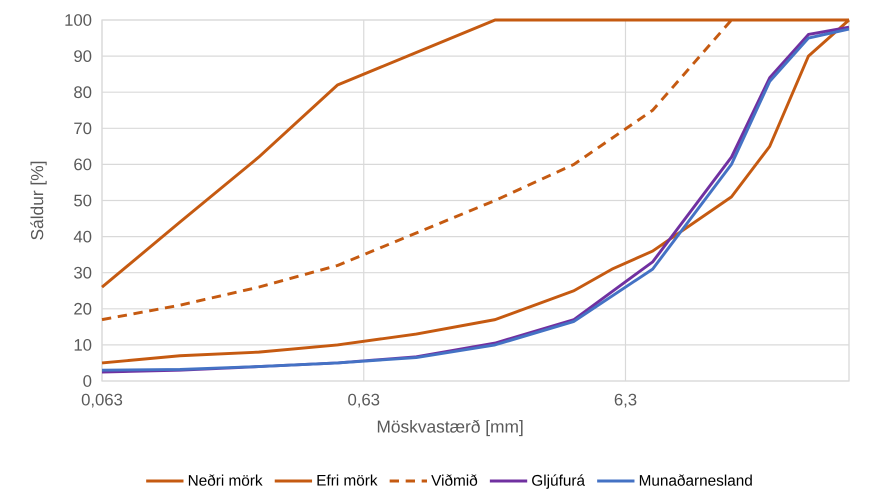  I want to click on y-tick-label: 50, so click(83, 200).